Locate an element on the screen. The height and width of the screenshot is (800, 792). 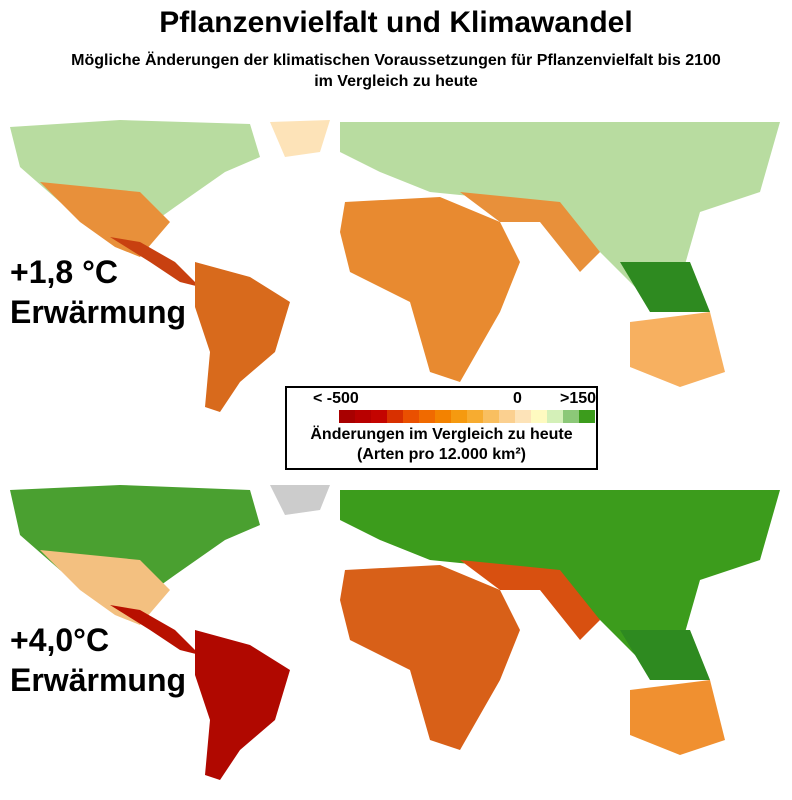
subtitle-line-2: im Vergleich zu heute is located at coordinates (396, 81).